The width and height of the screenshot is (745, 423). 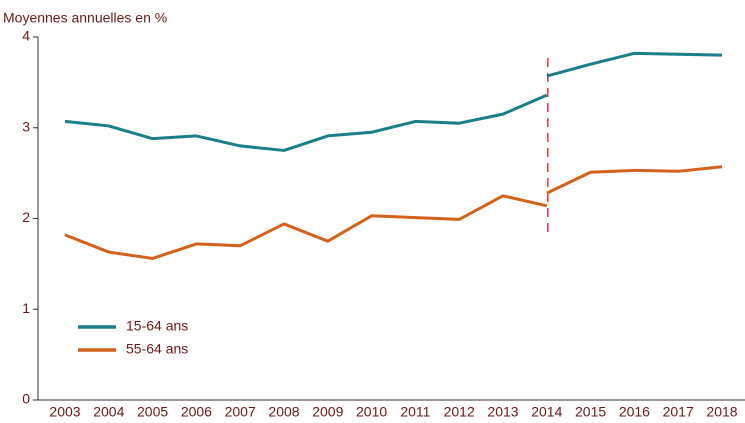 What do you see at coordinates (415, 412) in the screenshot?
I see `x-tick-label: 2011` at bounding box center [415, 412].